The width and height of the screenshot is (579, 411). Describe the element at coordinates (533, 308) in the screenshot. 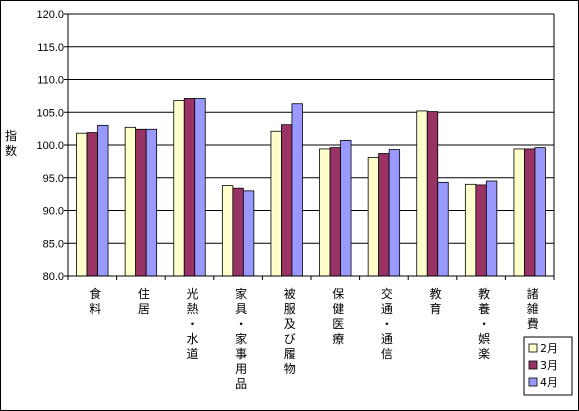

I see `category-label: 諸雑費` at that location.